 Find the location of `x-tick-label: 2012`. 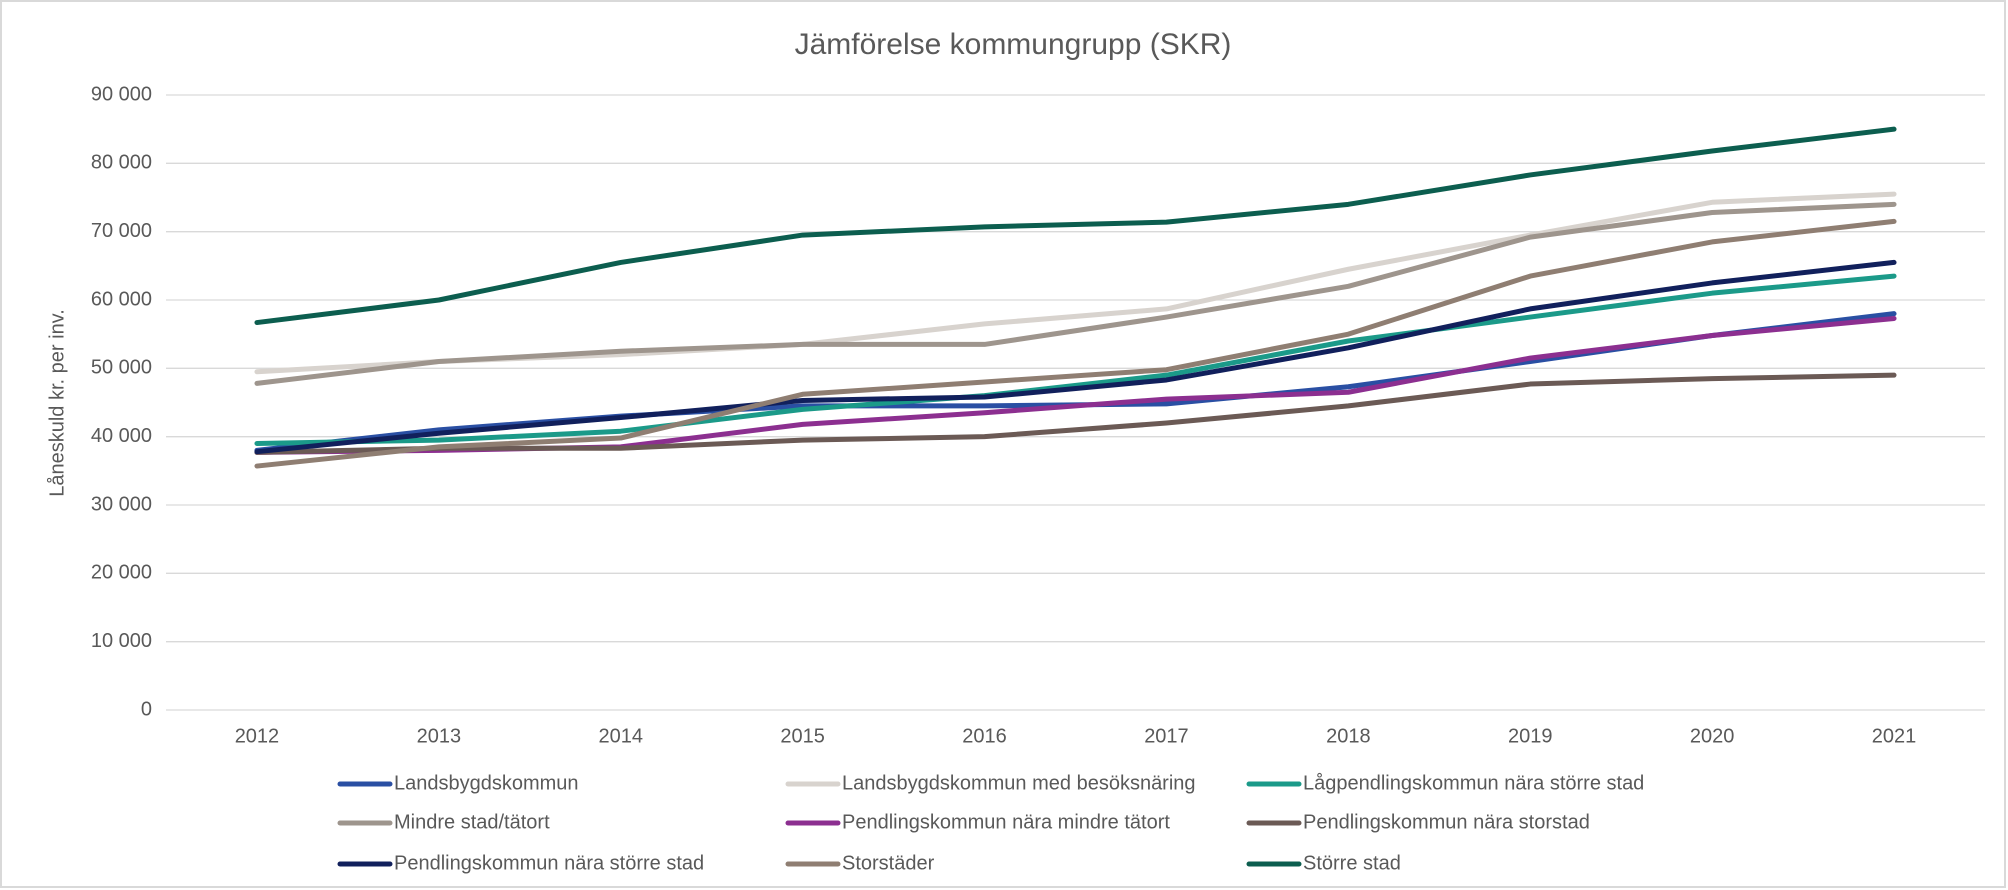

x-tick-label: 2012 is located at coordinates (257, 736).